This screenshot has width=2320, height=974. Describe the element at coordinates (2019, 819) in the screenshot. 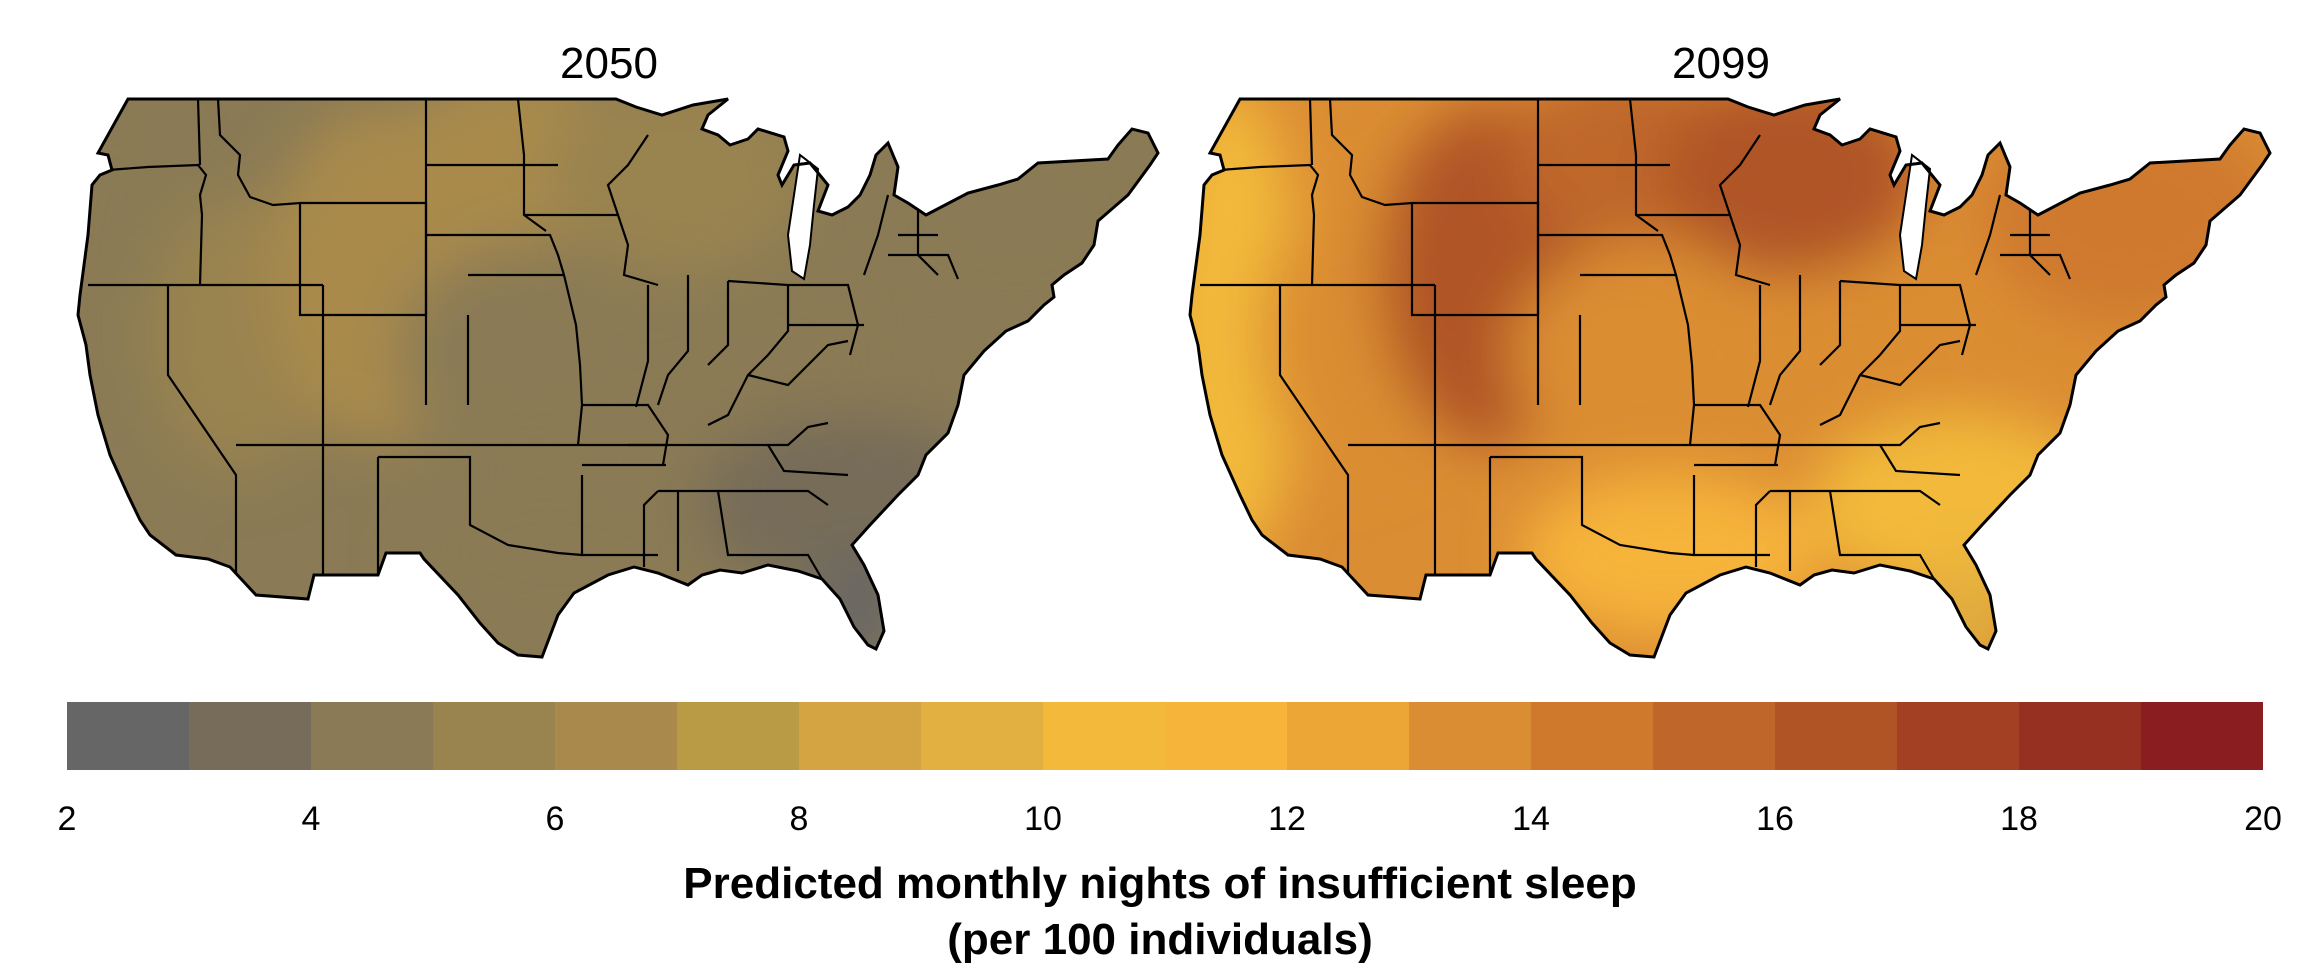

I see `colorbar-tick-18: 18` at that location.